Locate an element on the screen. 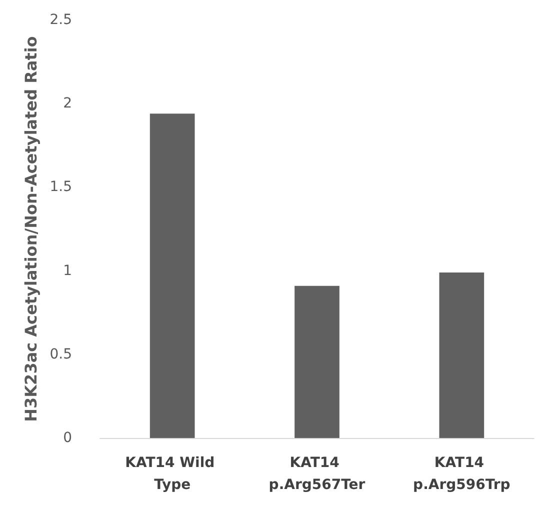 This screenshot has height=516, width=556. y-tick-label: 0 is located at coordinates (67, 438).